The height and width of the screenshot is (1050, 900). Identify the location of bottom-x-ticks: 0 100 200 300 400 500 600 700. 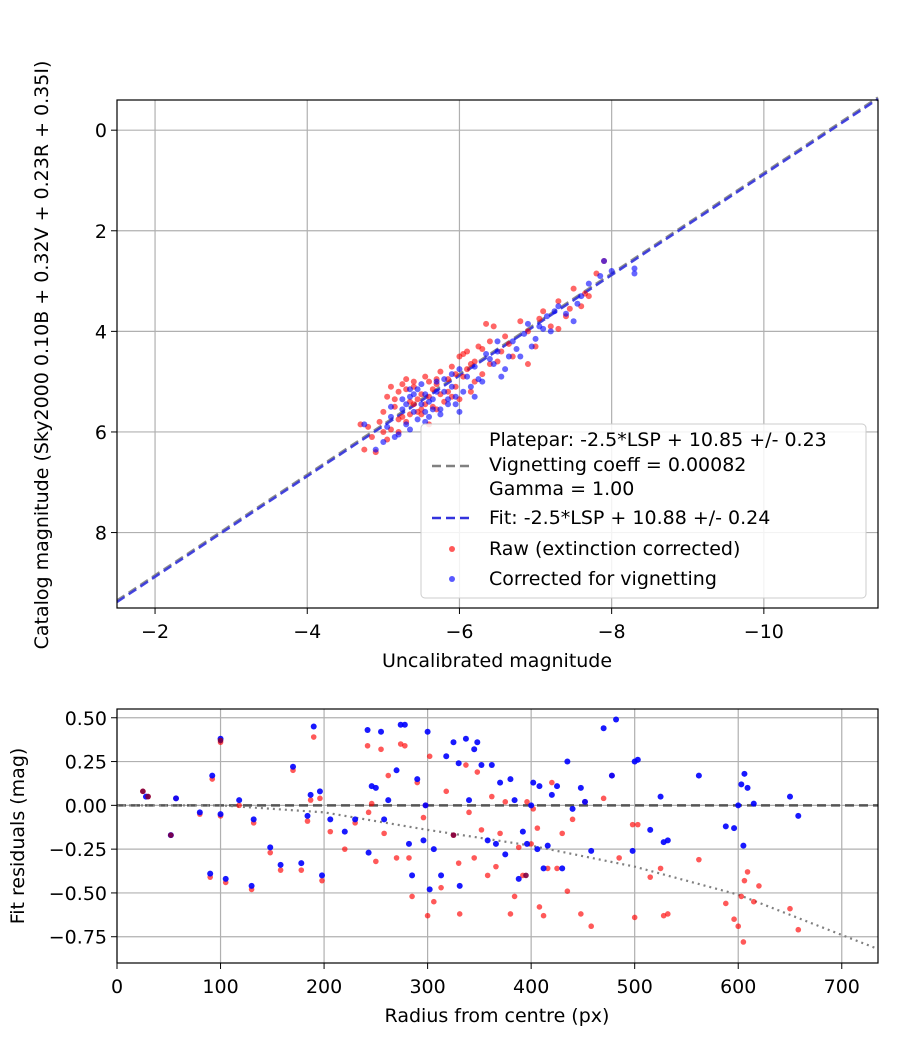
(485, 980).